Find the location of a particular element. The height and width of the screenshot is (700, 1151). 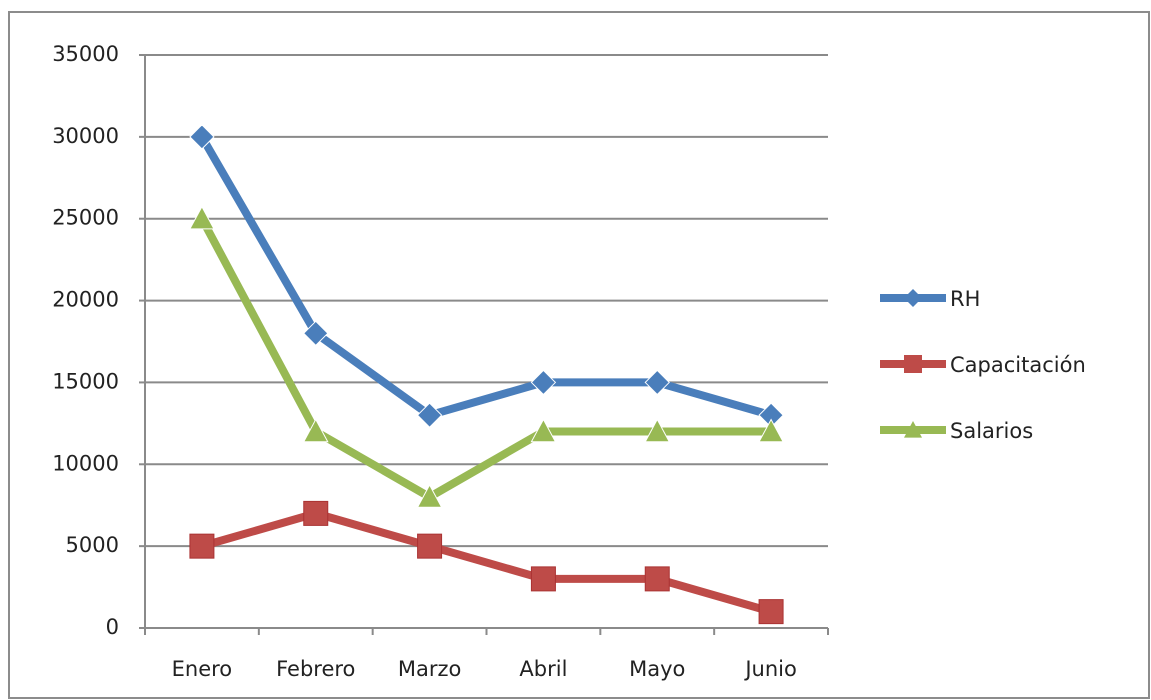

y-tick-label: 5000 is located at coordinates (92, 545).